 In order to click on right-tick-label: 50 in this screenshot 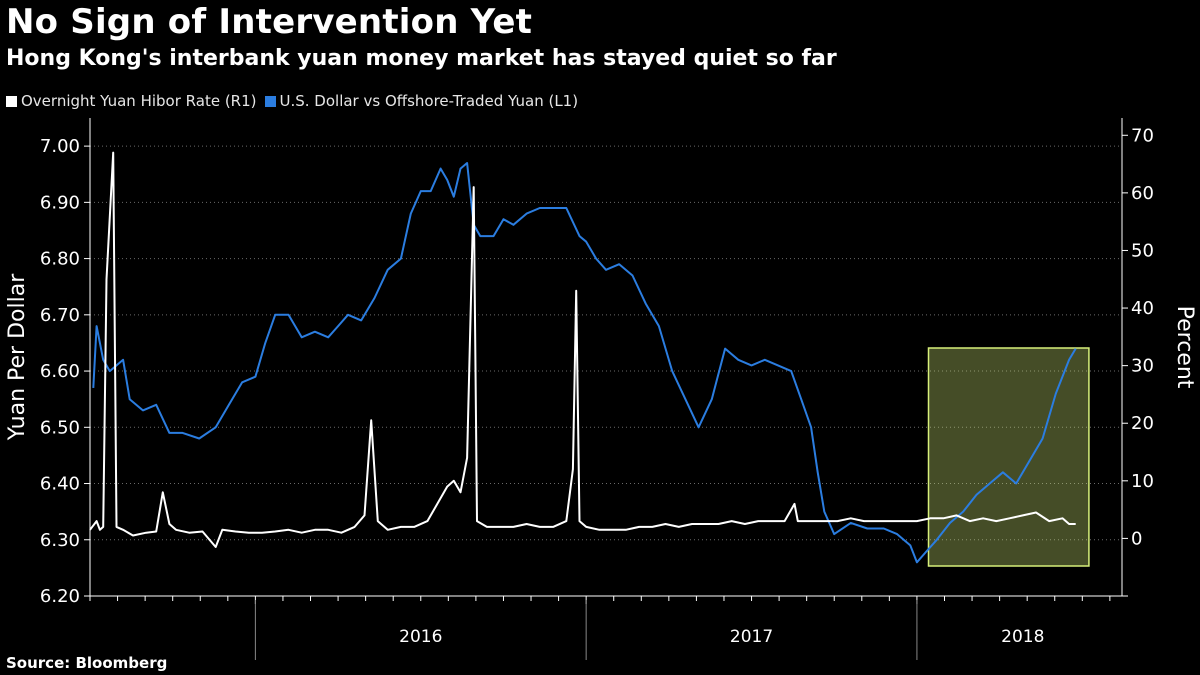, I will do `click(1142, 250)`.